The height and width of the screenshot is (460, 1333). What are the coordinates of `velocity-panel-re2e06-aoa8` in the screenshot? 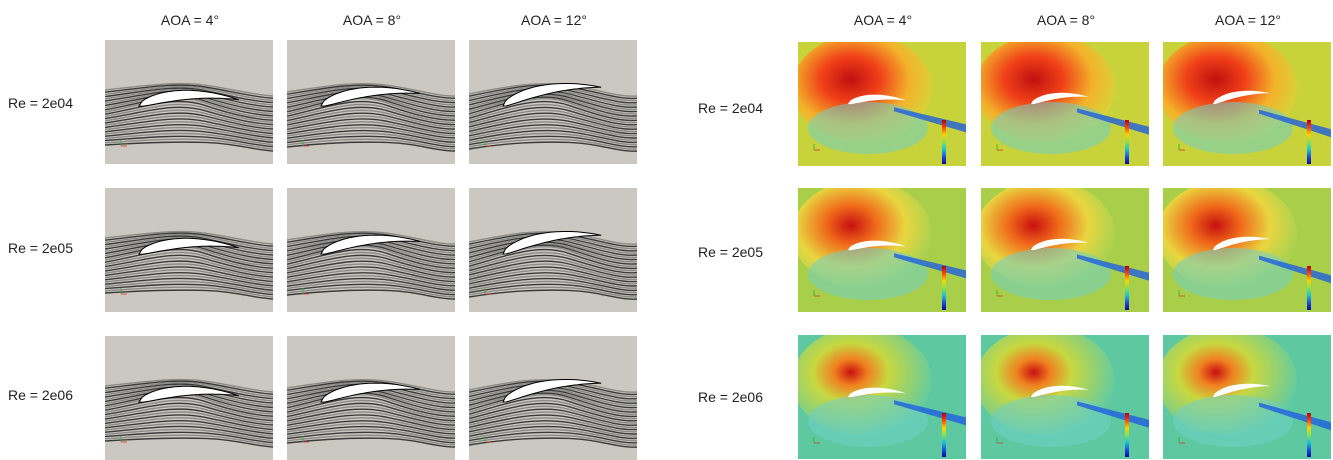 It's located at (1065, 397).